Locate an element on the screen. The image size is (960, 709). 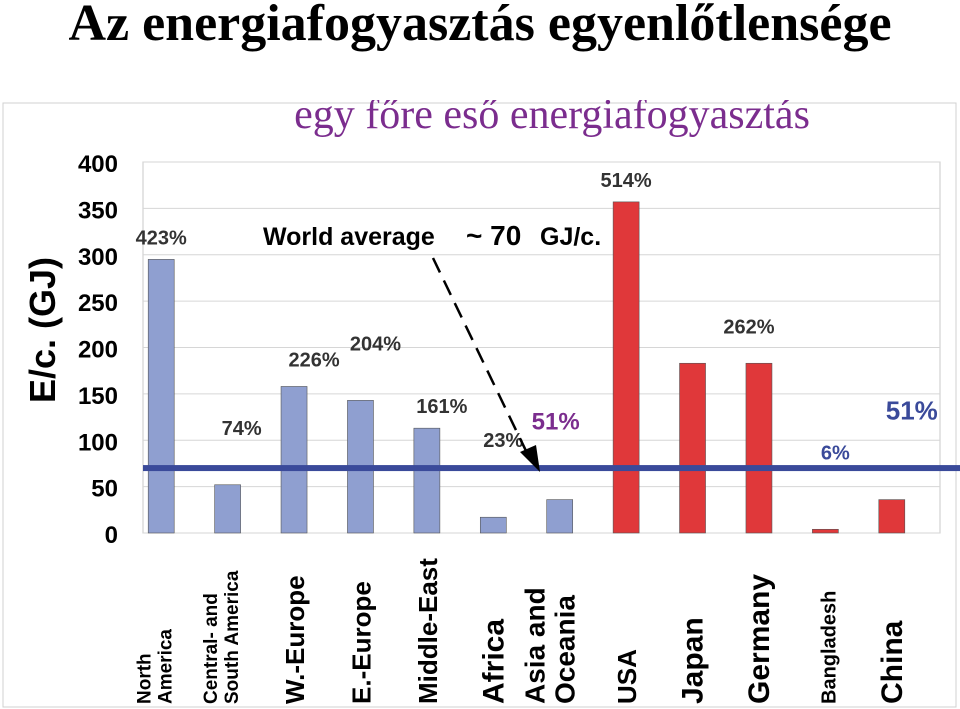
category-label: W.-Europe is located at coordinates (295, 639).